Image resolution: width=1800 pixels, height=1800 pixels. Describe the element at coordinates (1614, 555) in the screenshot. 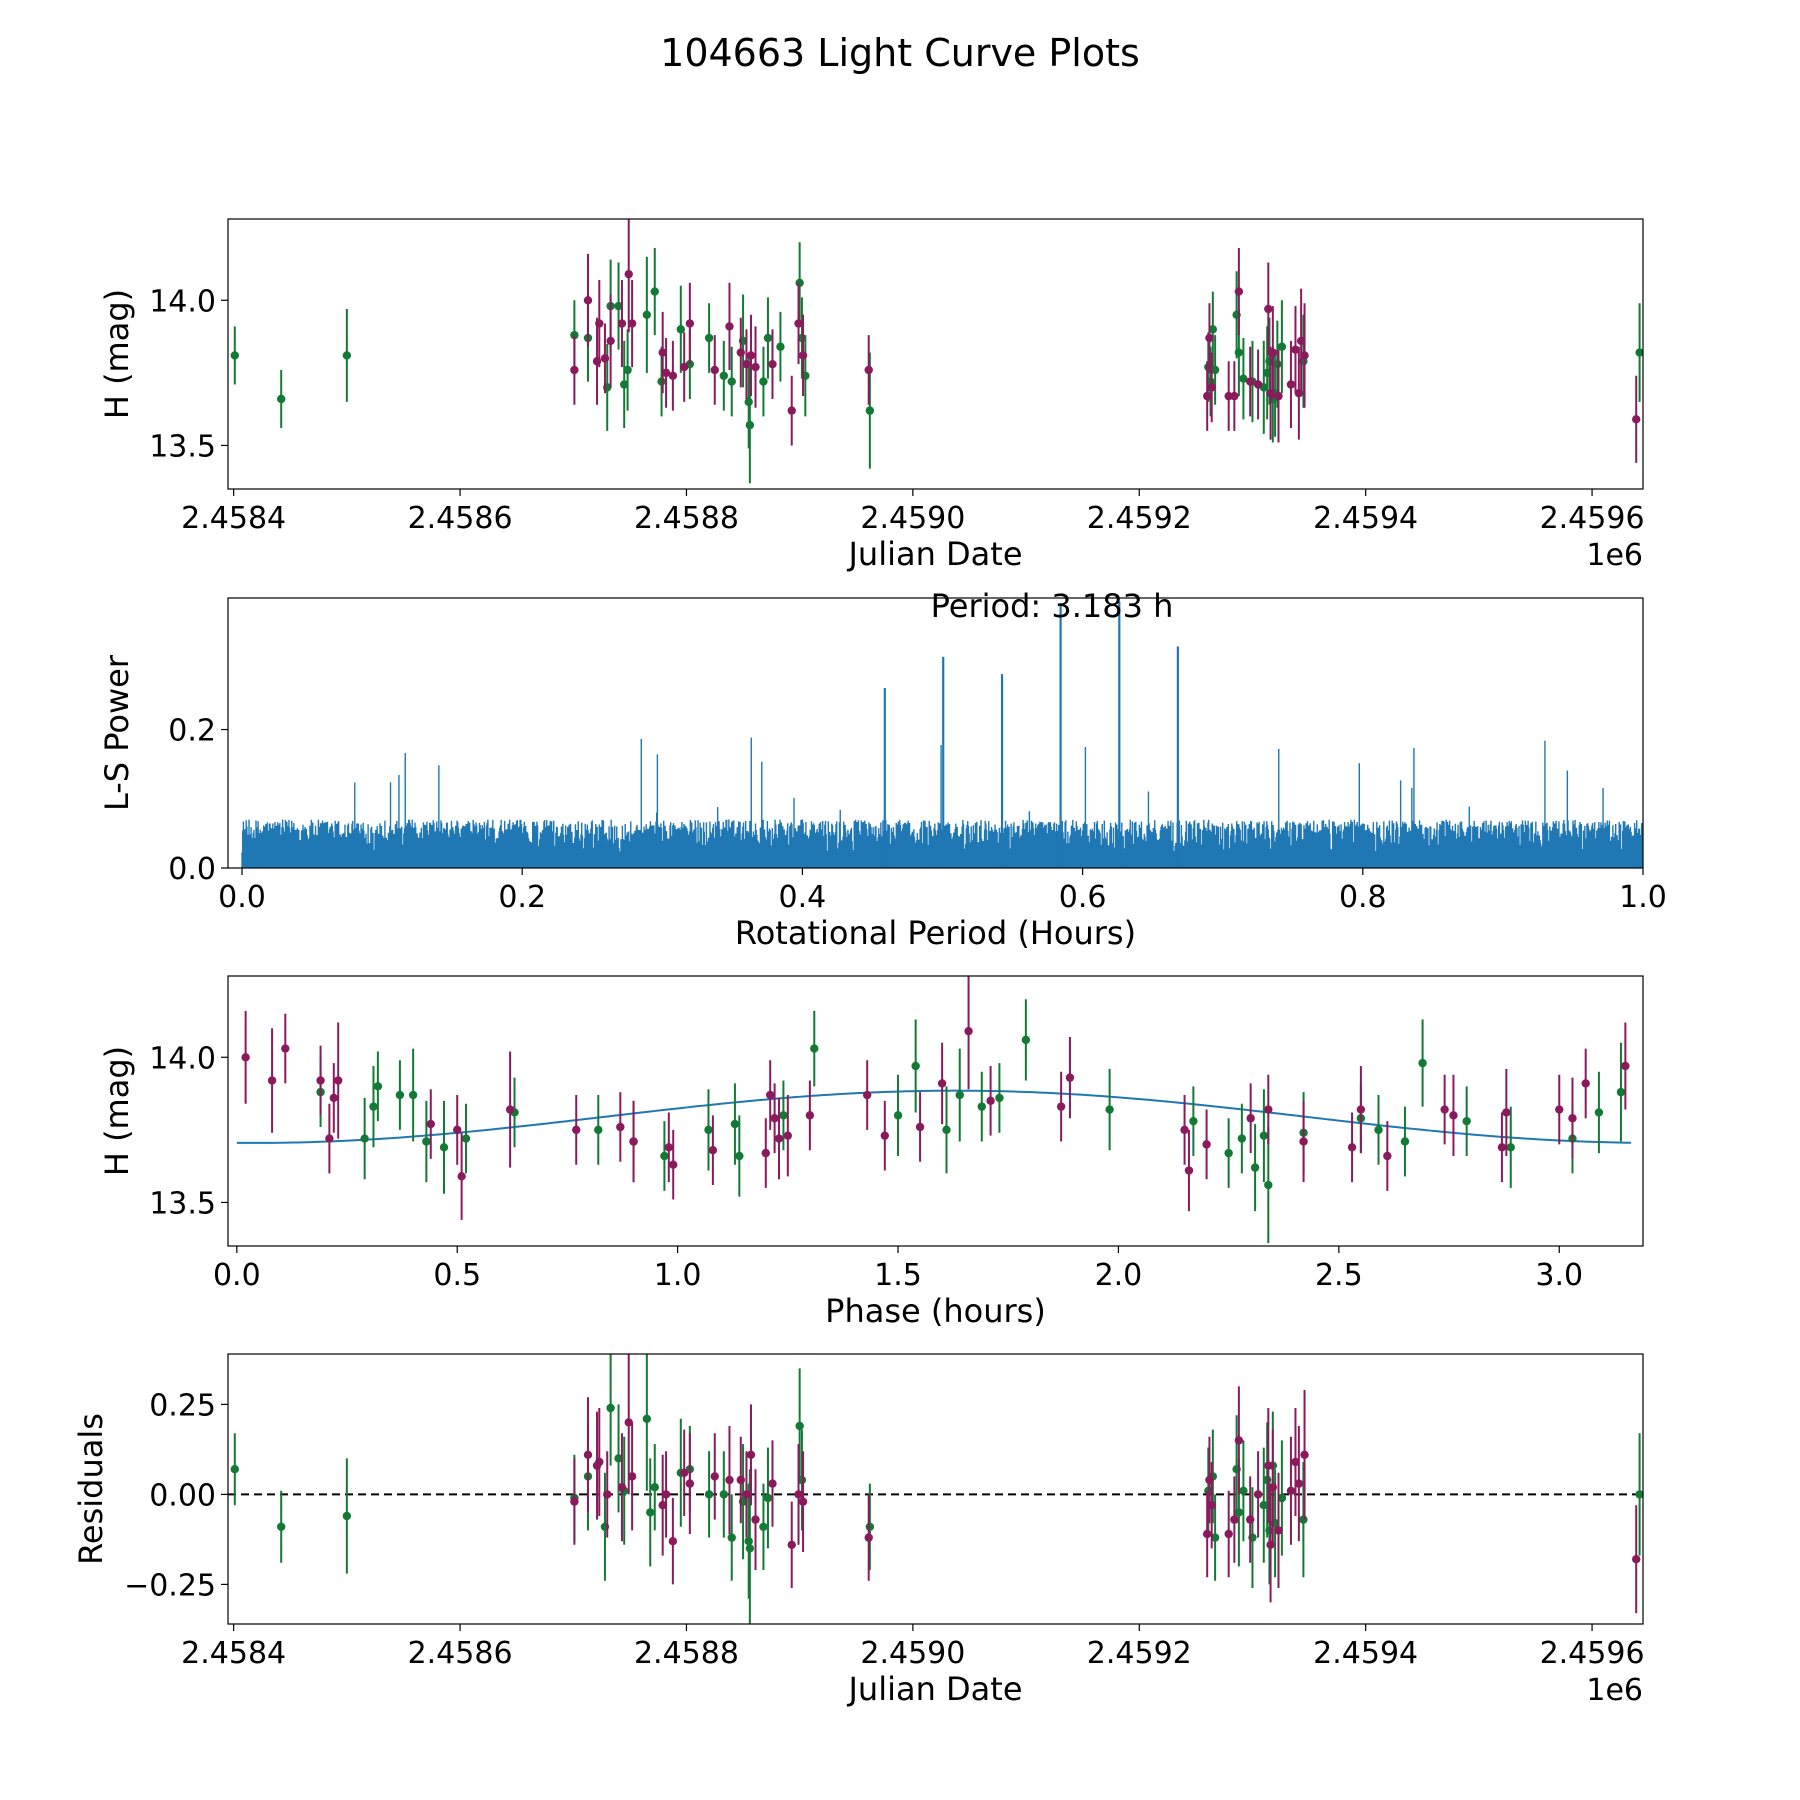

I see `x-offset-label: 1e6` at that location.